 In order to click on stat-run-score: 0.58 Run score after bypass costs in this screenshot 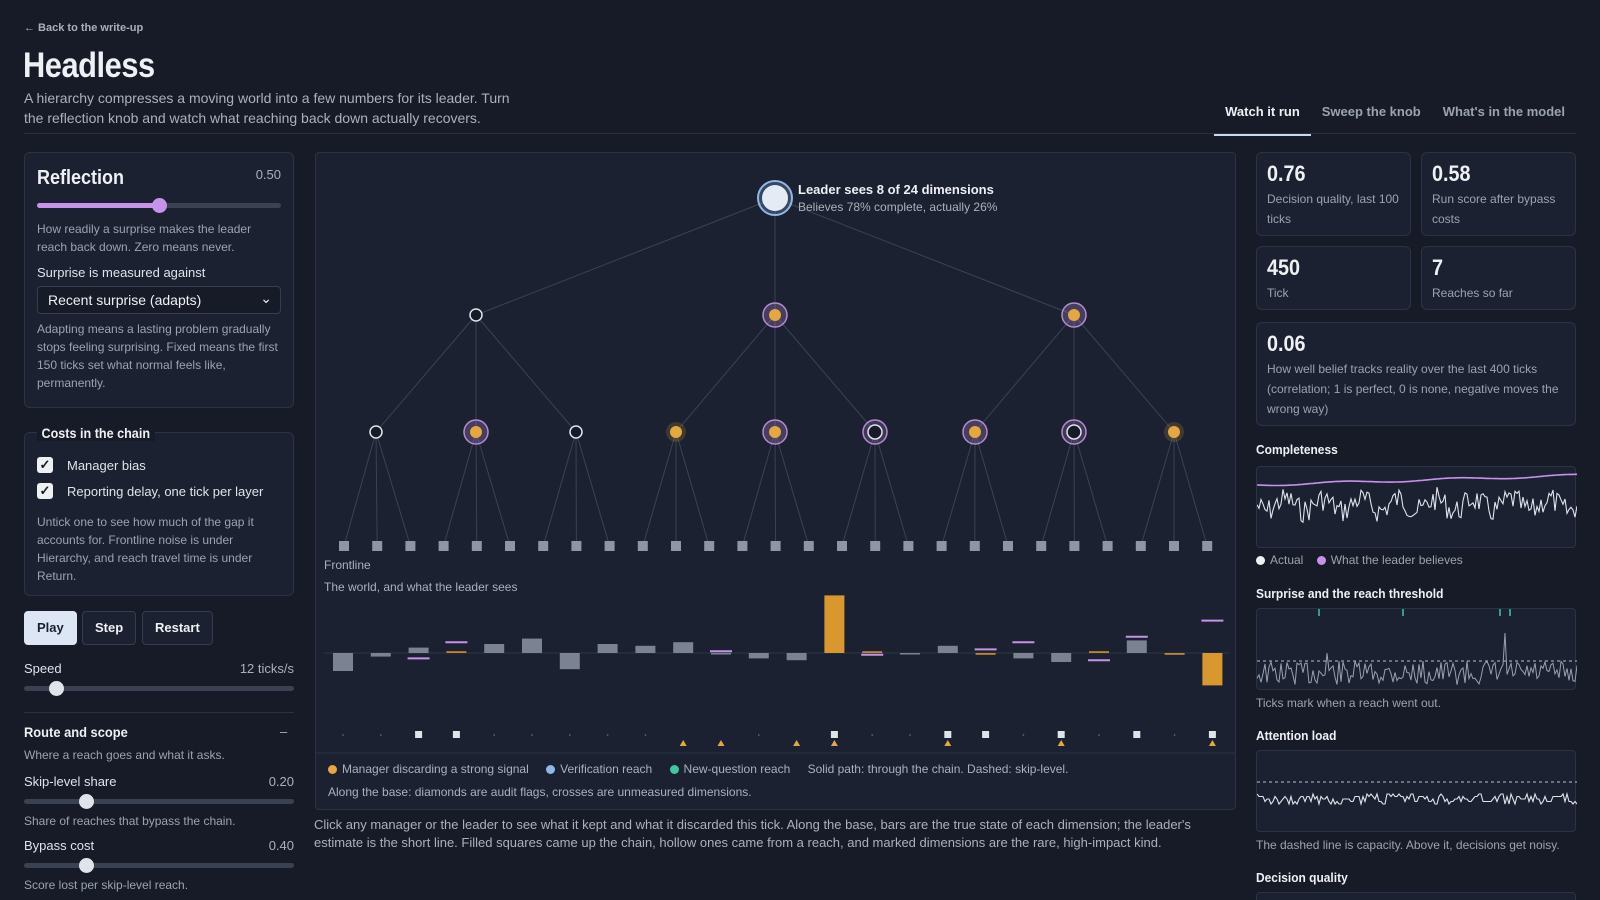, I will do `click(1498, 194)`.